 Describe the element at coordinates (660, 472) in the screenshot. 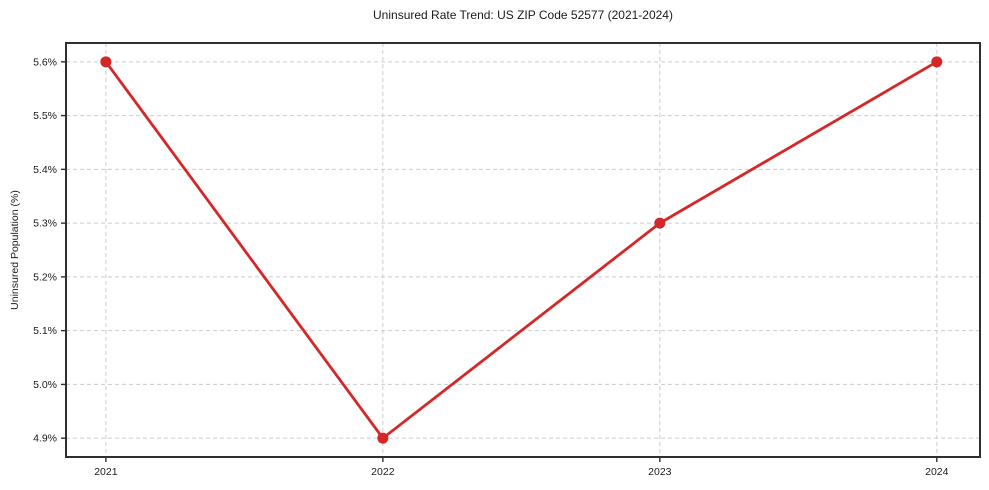

I see `x-tick-label: 2023` at that location.